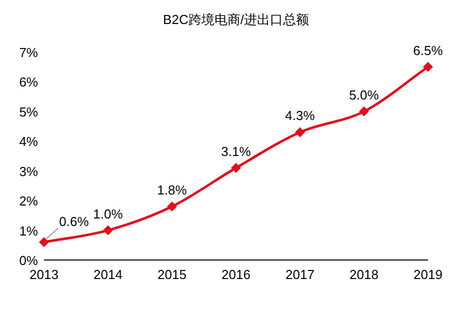  Describe the element at coordinates (300, 274) in the screenshot. I see `x-tick-label: 2017` at that location.